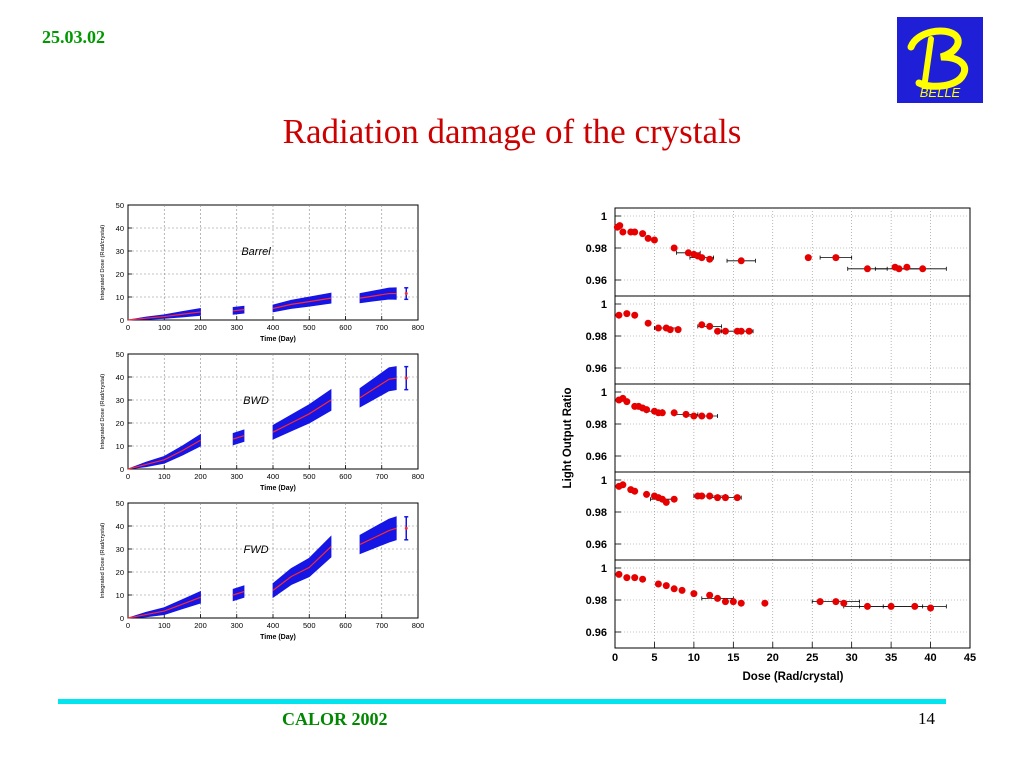  Describe the element at coordinates (273, 476) in the screenshot. I see `x-tick-label: 400` at that location.